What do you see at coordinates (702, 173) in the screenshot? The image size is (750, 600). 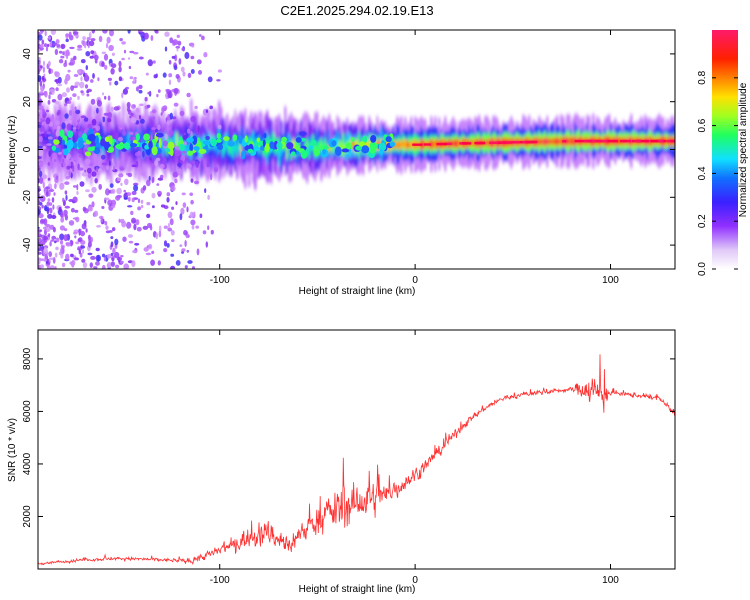 I see `colorbar-tick-label: 0.4` at bounding box center [702, 173].